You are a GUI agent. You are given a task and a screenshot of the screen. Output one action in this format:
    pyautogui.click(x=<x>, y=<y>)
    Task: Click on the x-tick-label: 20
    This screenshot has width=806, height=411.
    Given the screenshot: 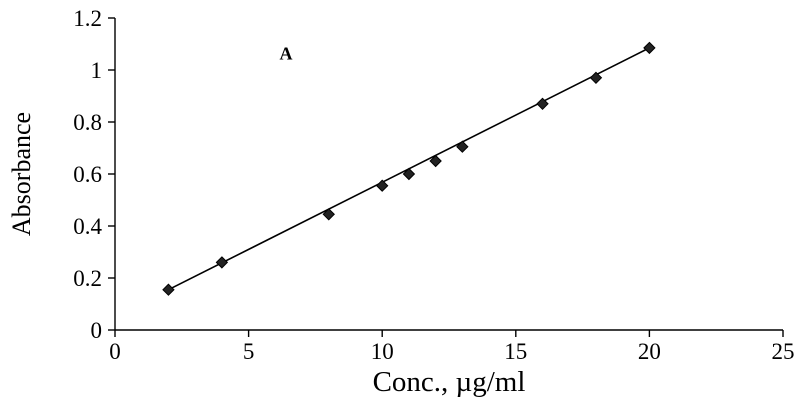 What is the action you would take?
    pyautogui.click(x=649, y=351)
    